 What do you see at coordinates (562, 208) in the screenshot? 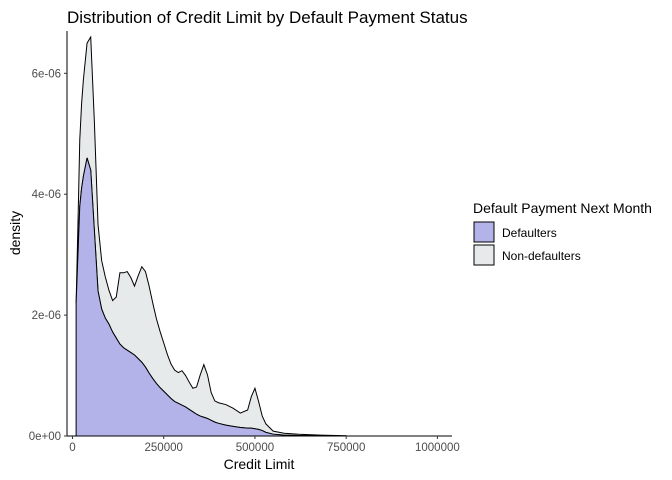
I see `legend-title: Default Payment Next Month` at bounding box center [562, 208].